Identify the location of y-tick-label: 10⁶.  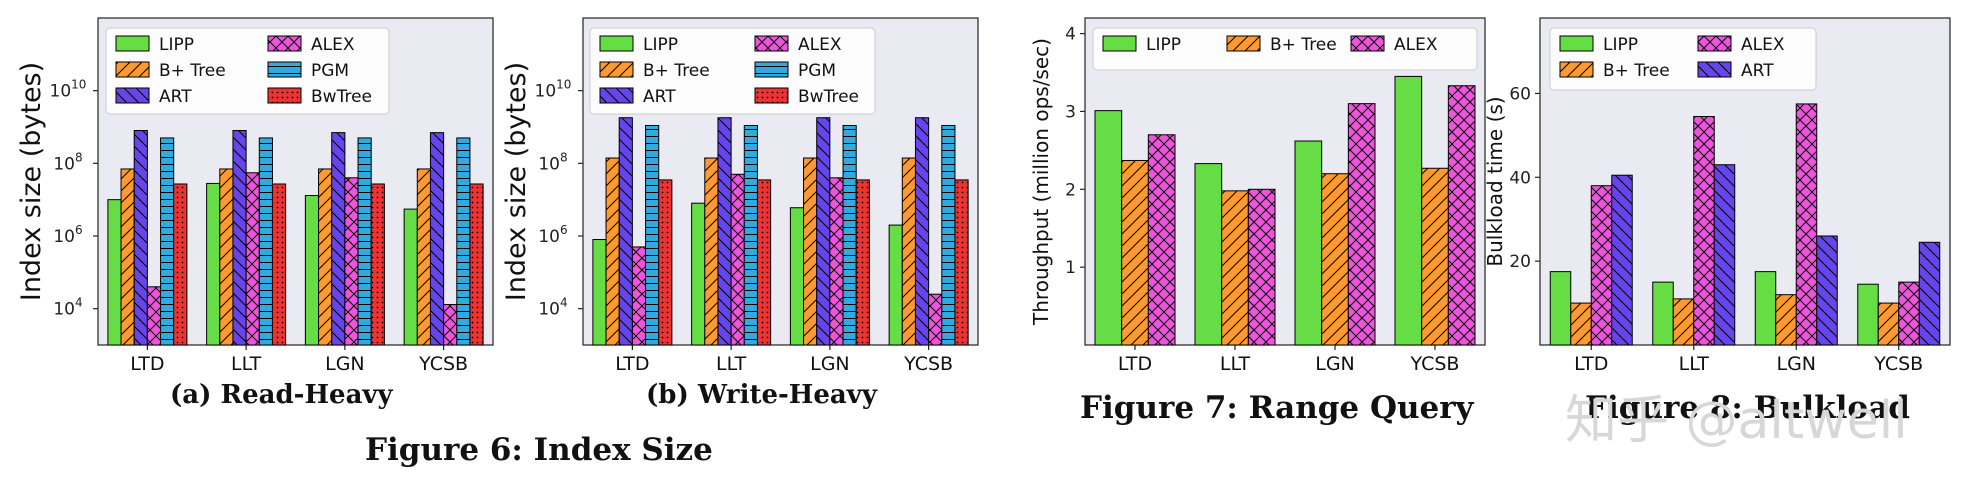
(67, 235).